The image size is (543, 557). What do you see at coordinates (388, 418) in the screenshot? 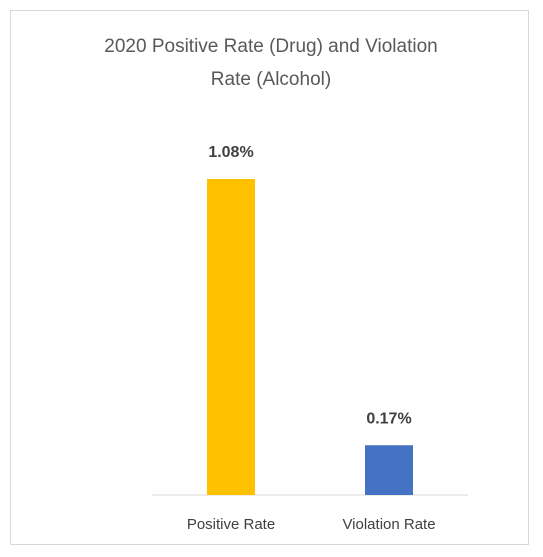
I see `data-label: 0.17%` at bounding box center [388, 418].